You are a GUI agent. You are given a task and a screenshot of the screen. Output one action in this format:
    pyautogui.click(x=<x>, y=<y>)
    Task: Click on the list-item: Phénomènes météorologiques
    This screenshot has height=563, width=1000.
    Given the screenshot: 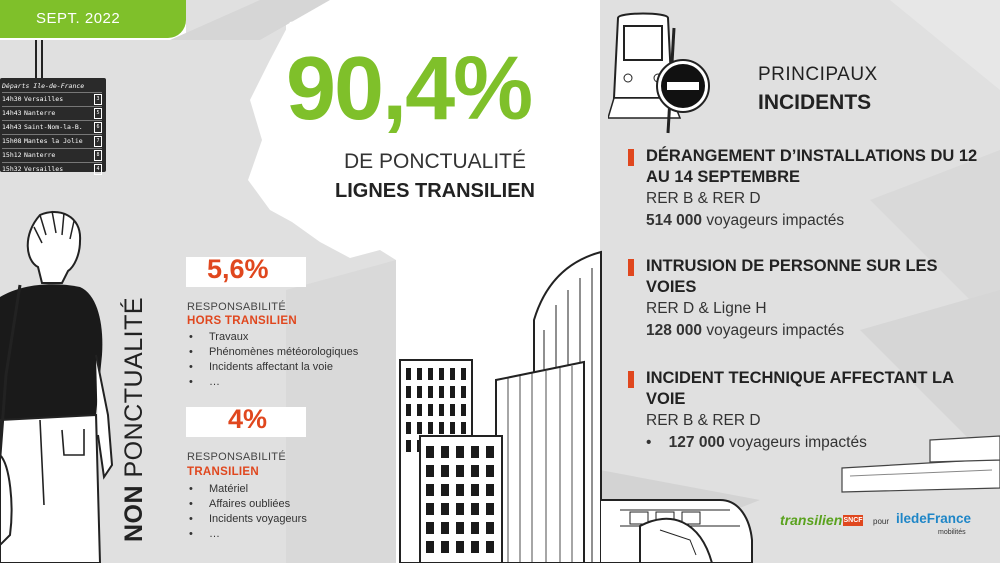 What is the action you would take?
    pyautogui.click(x=272, y=352)
    